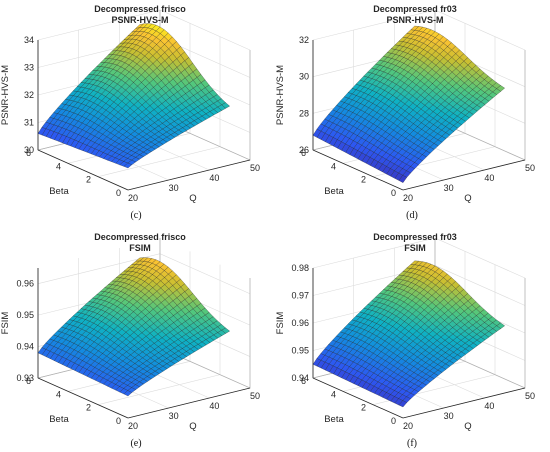 Image resolution: width=550 pixels, height=452 pixels. Describe the element at coordinates (25, 378) in the screenshot. I see `z-tick-label: 0.93` at that location.